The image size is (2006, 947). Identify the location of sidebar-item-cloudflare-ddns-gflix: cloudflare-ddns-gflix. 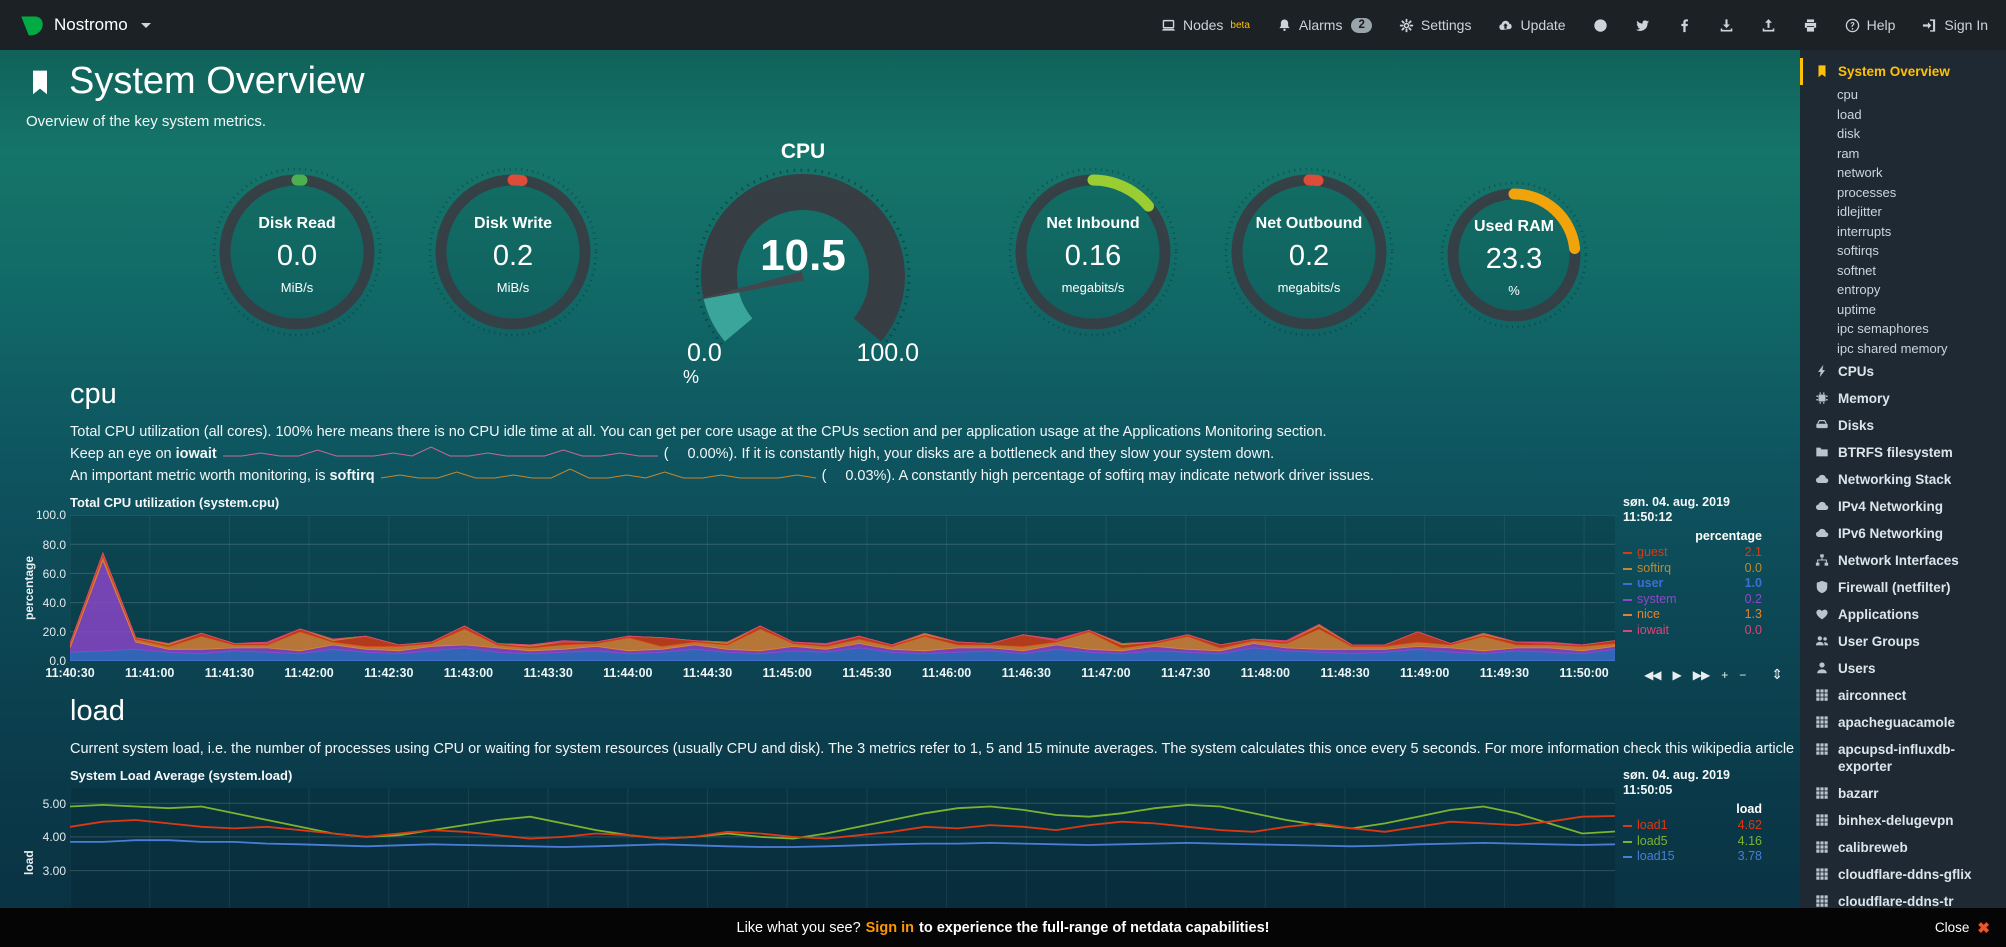
(1903, 874).